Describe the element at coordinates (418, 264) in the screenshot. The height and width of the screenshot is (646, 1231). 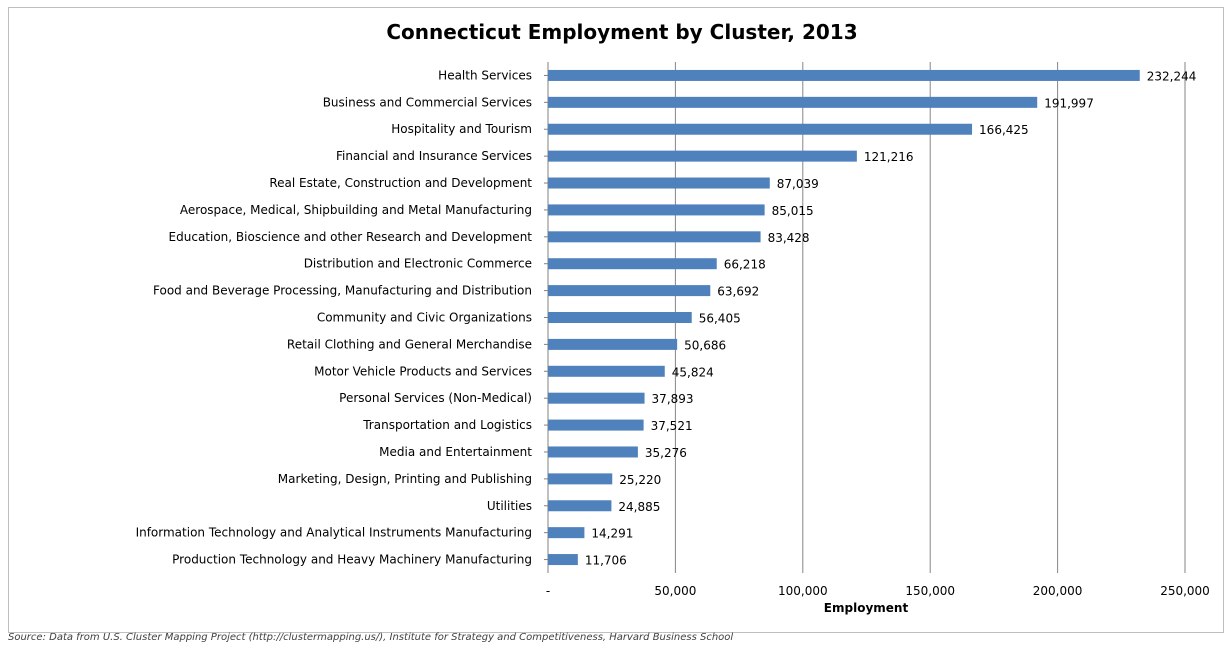
I see `category-label: Distribution and Electronic Commerce` at that location.